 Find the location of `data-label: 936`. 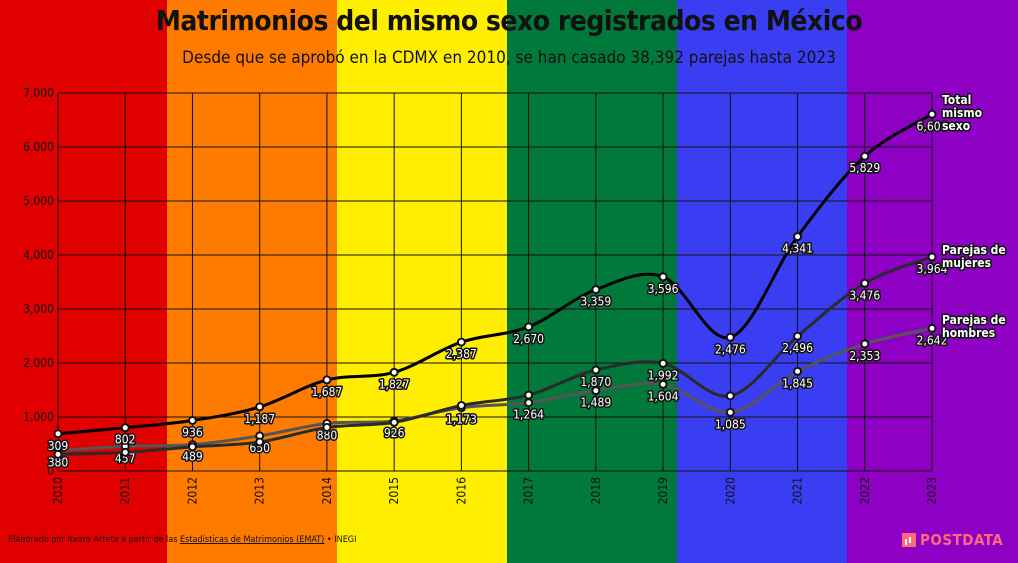

data-label: 936 is located at coordinates (192, 432).